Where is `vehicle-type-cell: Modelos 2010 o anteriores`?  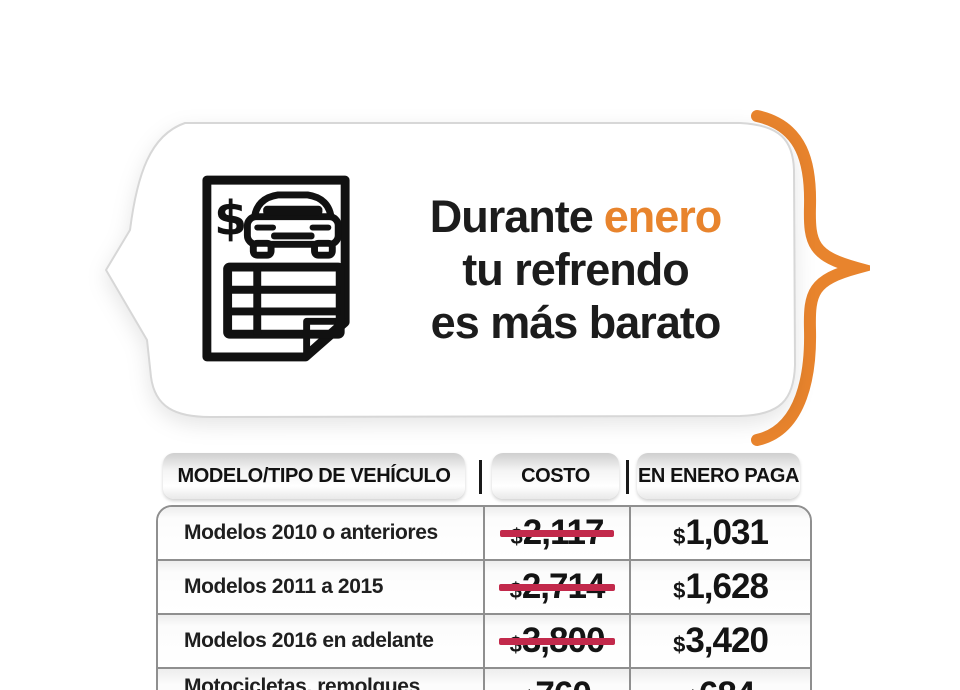 vehicle-type-cell: Modelos 2010 o anteriores is located at coordinates (320, 533).